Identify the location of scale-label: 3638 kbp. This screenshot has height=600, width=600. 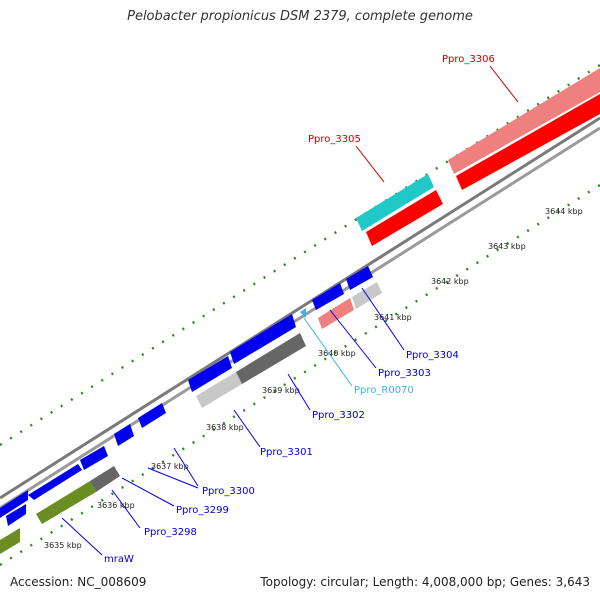
(225, 427).